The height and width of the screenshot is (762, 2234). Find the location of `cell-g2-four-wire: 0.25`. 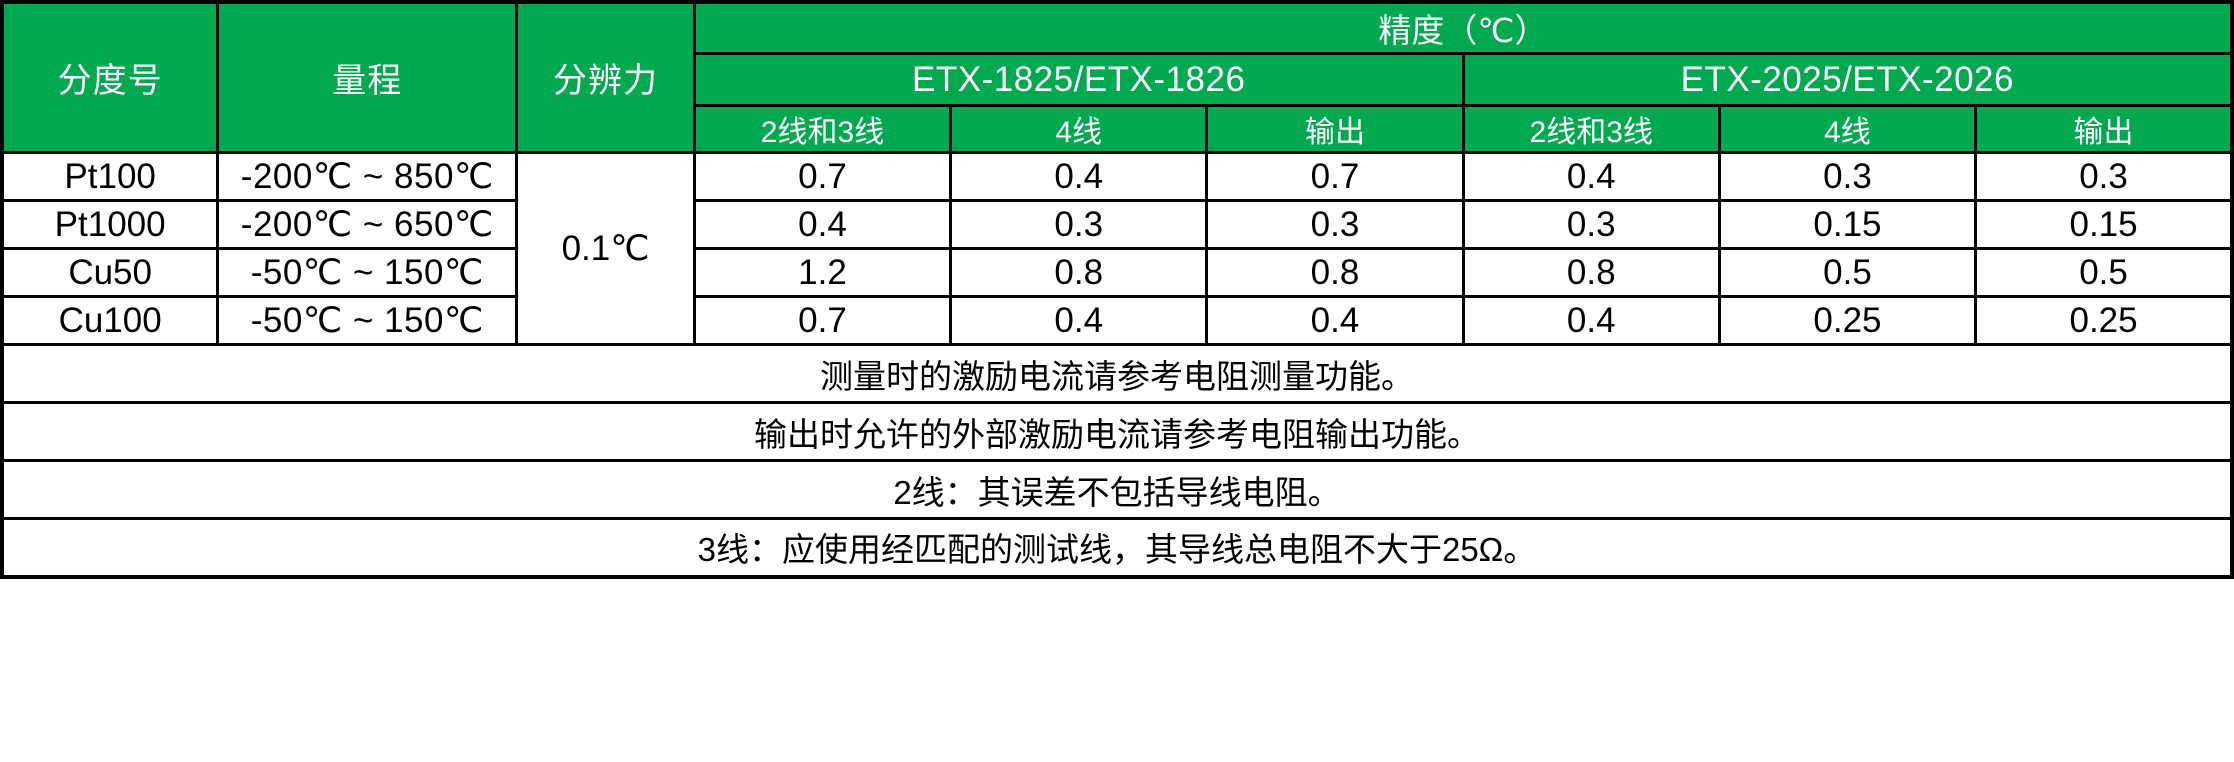

cell-g2-four-wire: 0.25 is located at coordinates (1847, 320).